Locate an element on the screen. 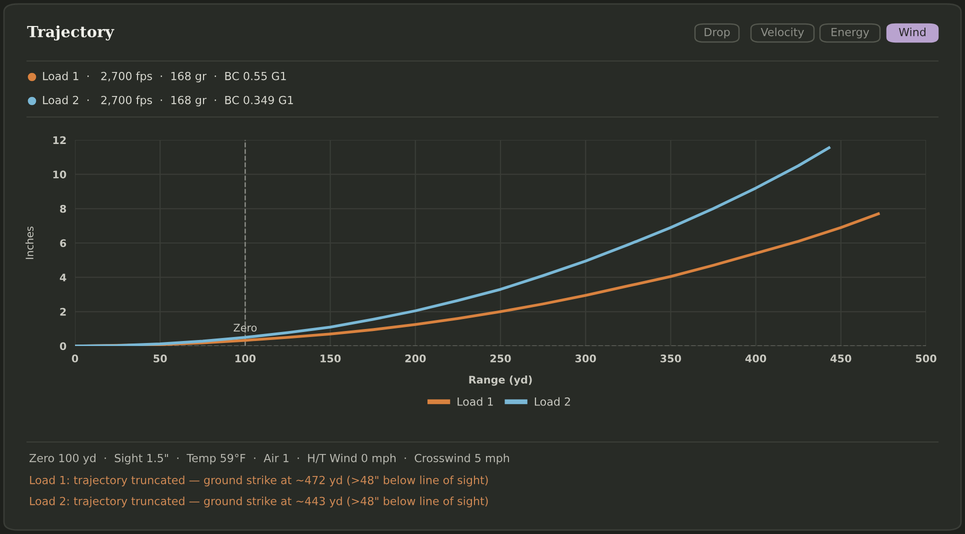  x-tick-label: 0 is located at coordinates (75, 358).